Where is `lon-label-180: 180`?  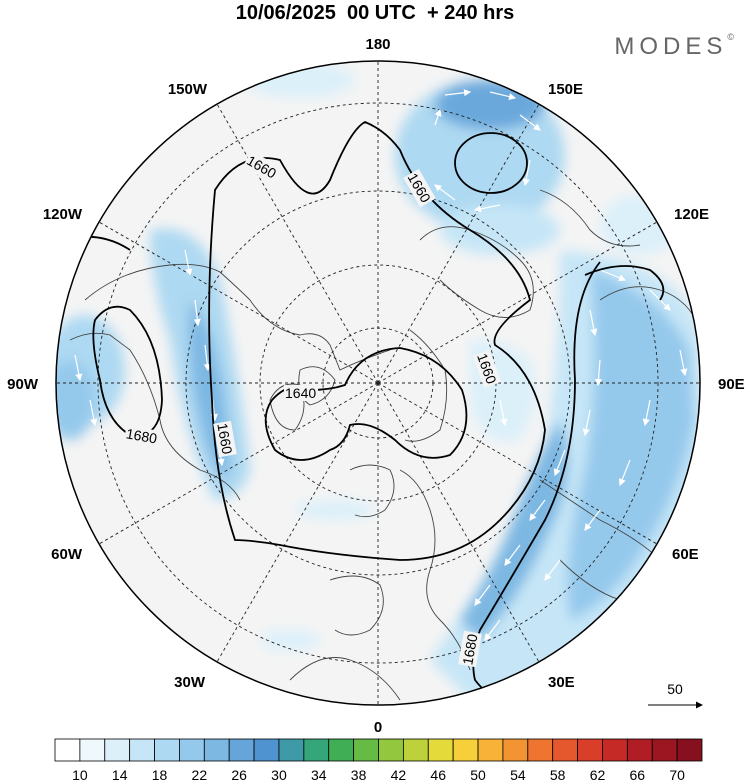
lon-label-180: 180 is located at coordinates (377, 44).